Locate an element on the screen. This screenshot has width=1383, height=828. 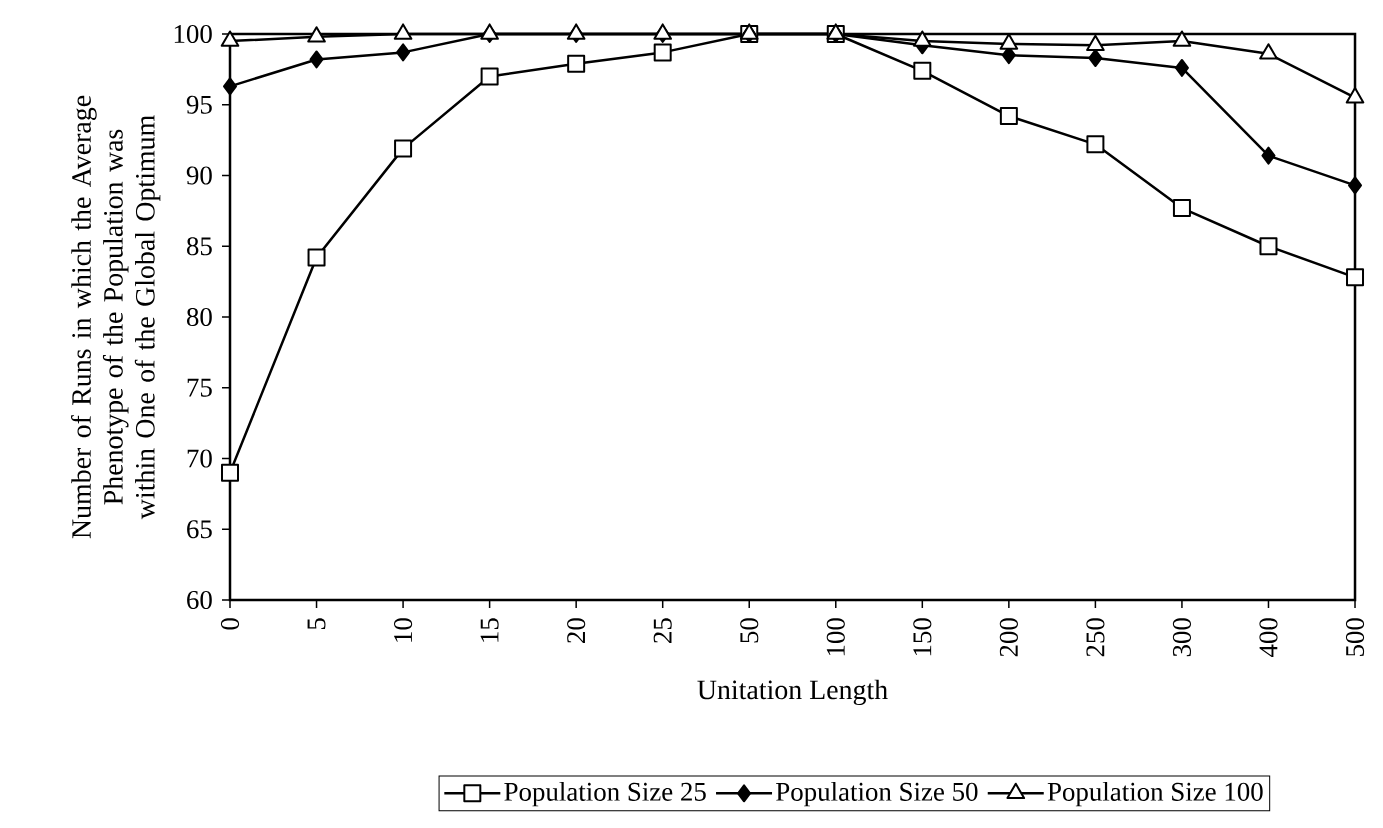
y-tick-label: 80 is located at coordinates (199, 317).